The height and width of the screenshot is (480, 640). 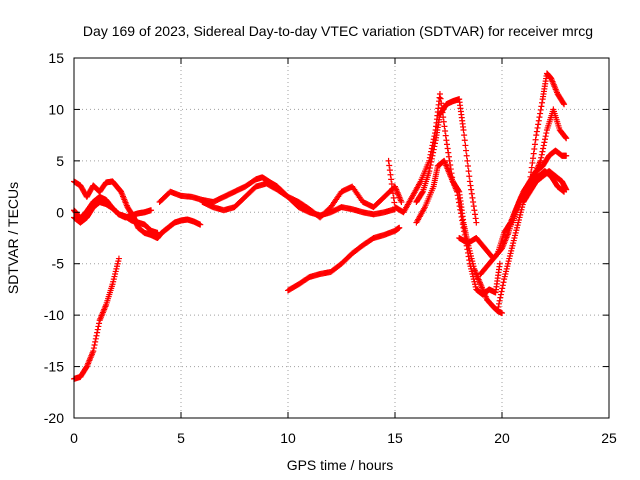 I want to click on x-tick-label: 20, so click(x=502, y=438).